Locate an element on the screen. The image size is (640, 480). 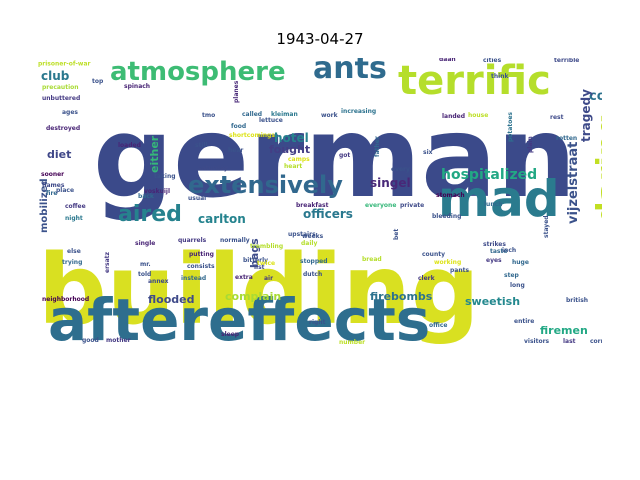
cloud-word-trying: trying is located at coordinates (72, 262).